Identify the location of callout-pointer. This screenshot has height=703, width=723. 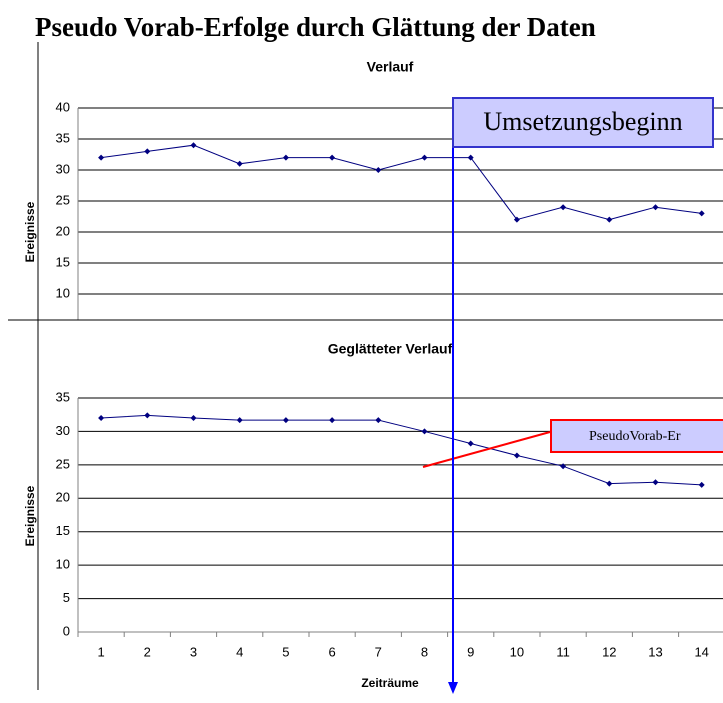
(486, 449).